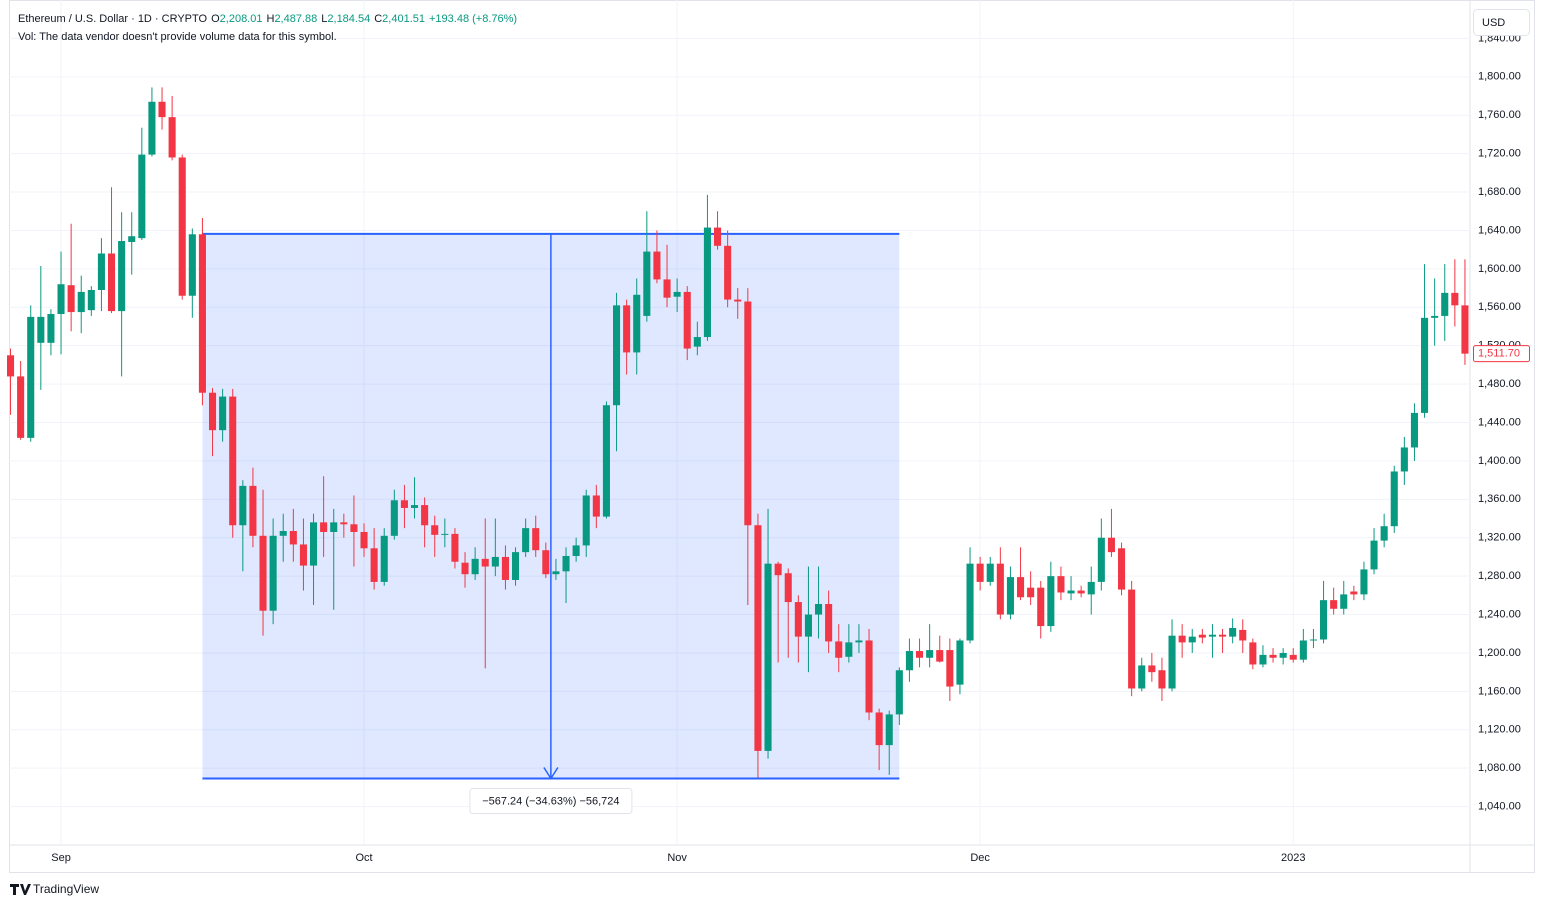 The width and height of the screenshot is (1545, 908). Describe the element at coordinates (1499, 576) in the screenshot. I see `y-tick-label: 1,280.00` at that location.